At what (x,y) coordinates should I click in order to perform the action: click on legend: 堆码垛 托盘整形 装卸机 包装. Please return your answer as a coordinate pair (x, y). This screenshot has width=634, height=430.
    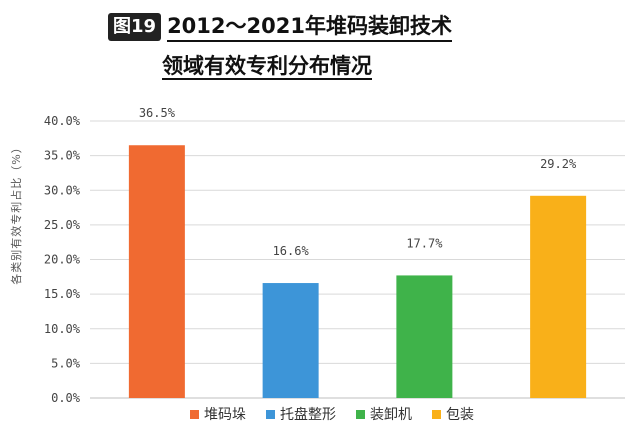
    Looking at the image, I should click on (332, 414).